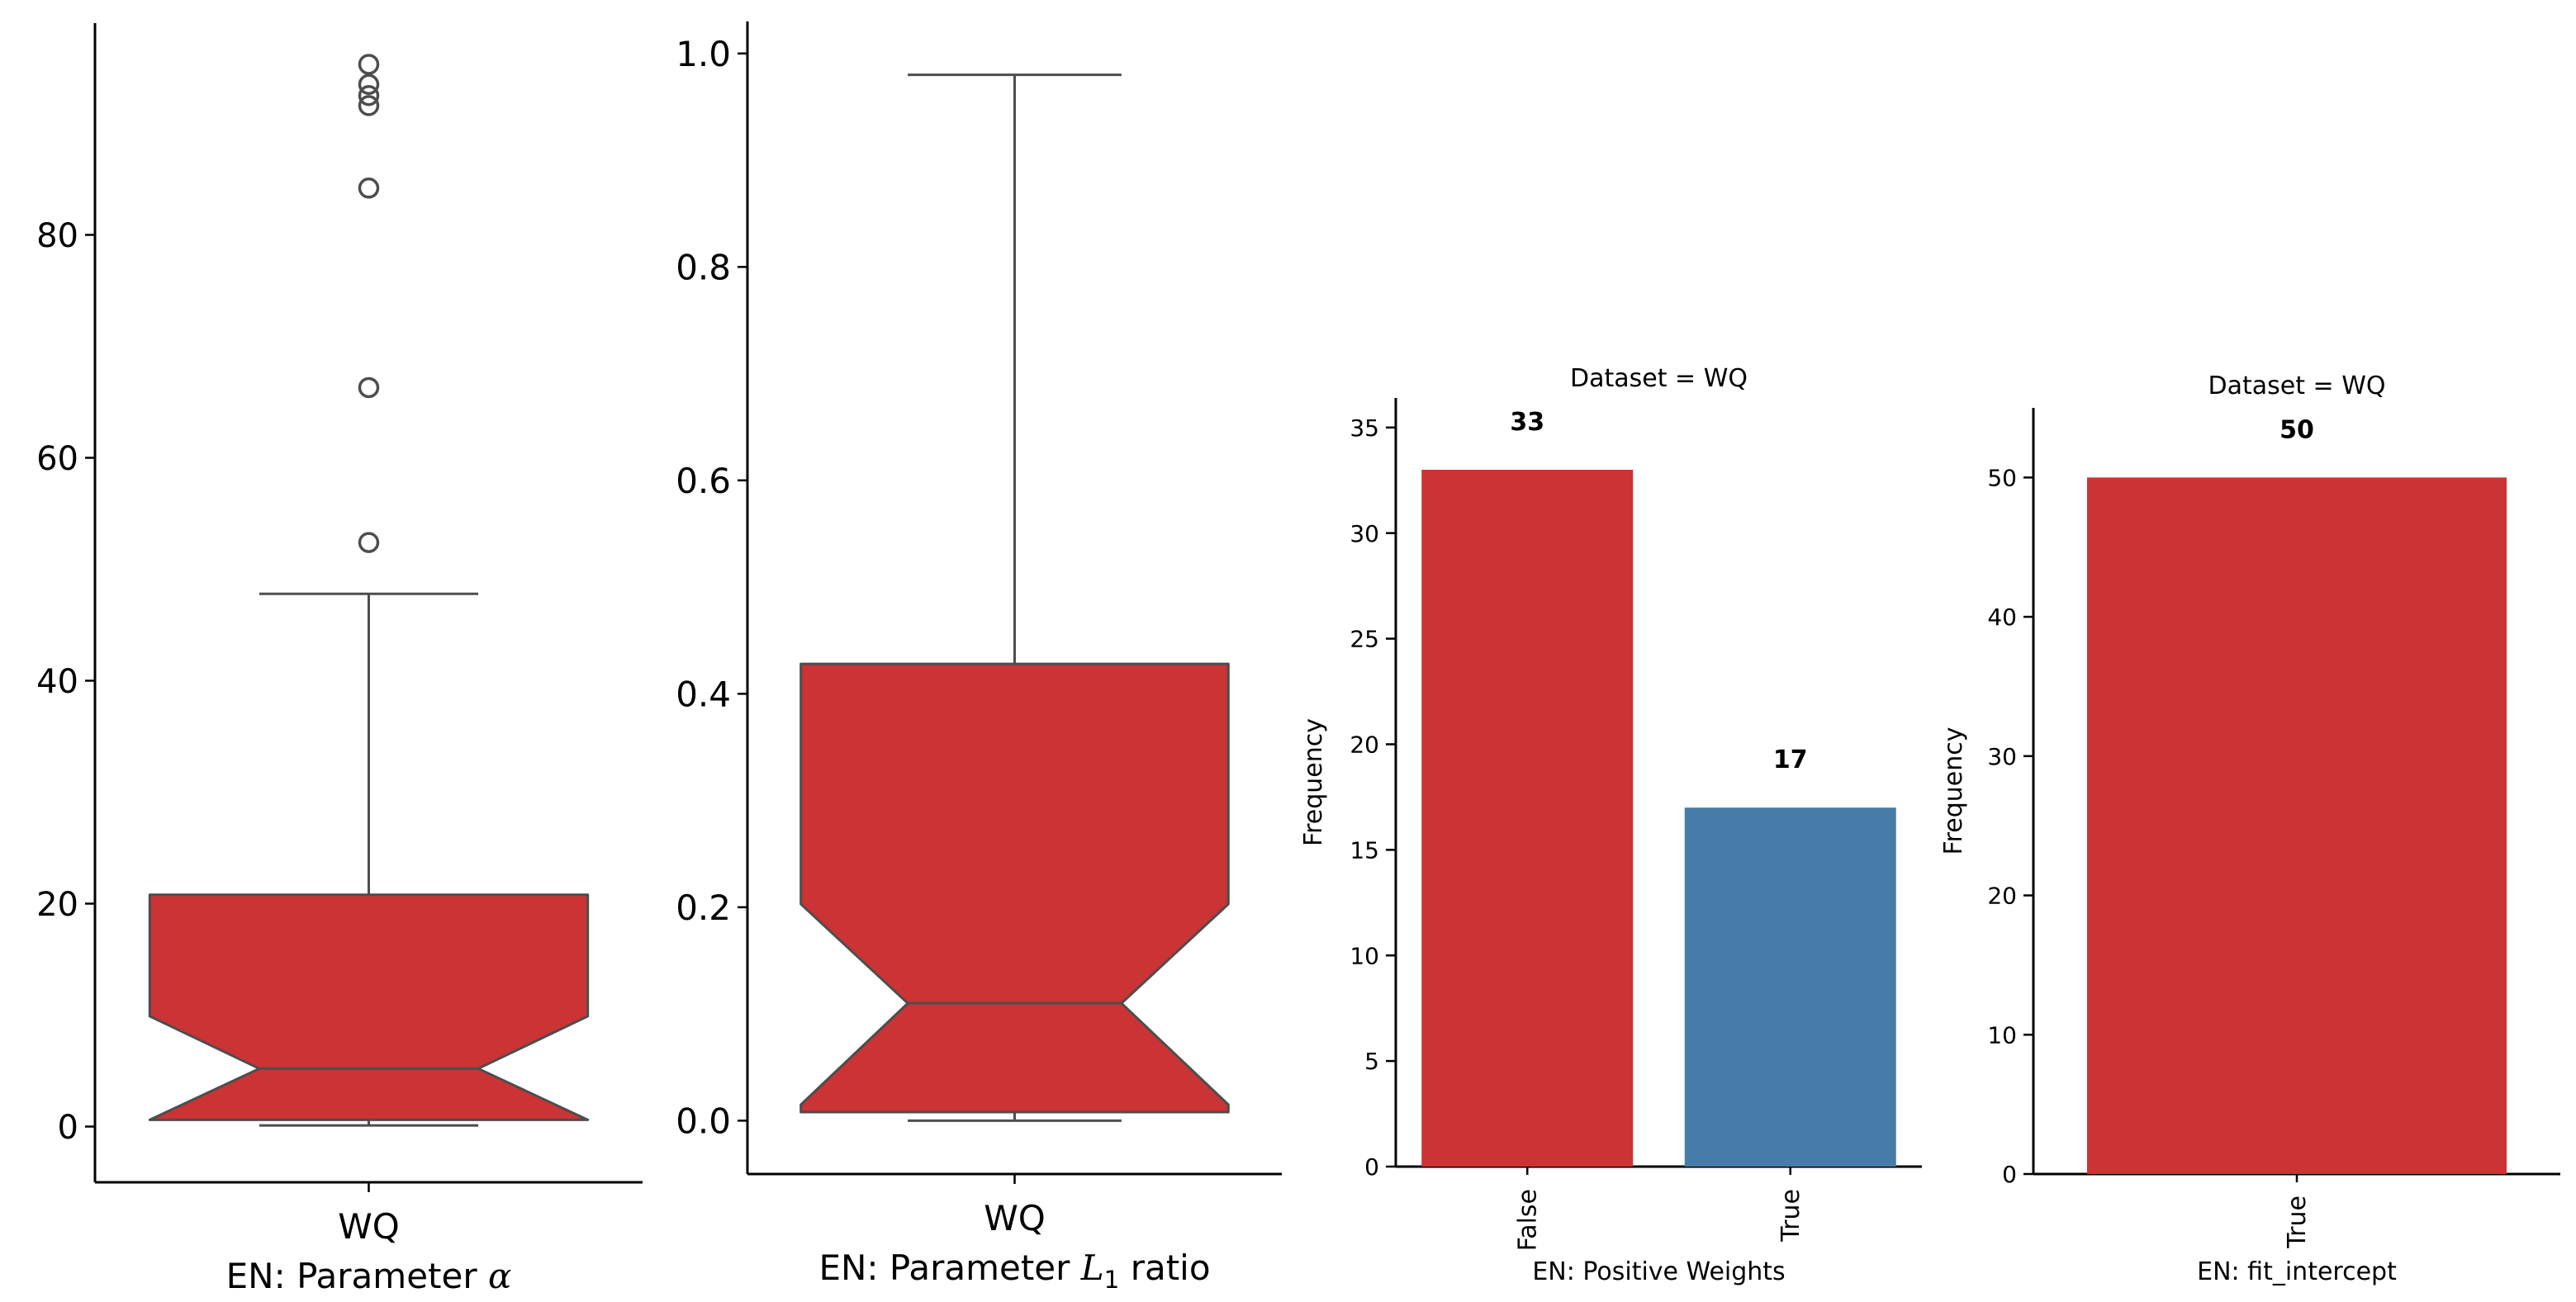  Describe the element at coordinates (1658, 1272) in the screenshot. I see `x-axis-label: EN: Positive Weights` at that location.